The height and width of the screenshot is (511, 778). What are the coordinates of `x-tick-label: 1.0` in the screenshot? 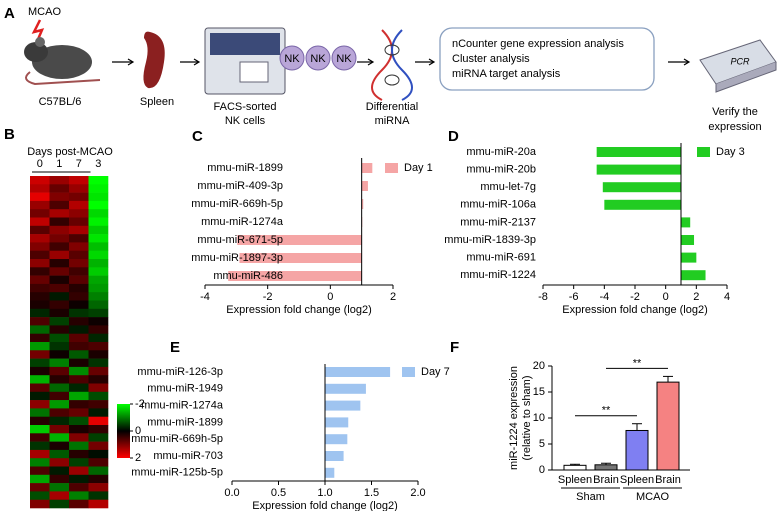 It's located at (324, 493).